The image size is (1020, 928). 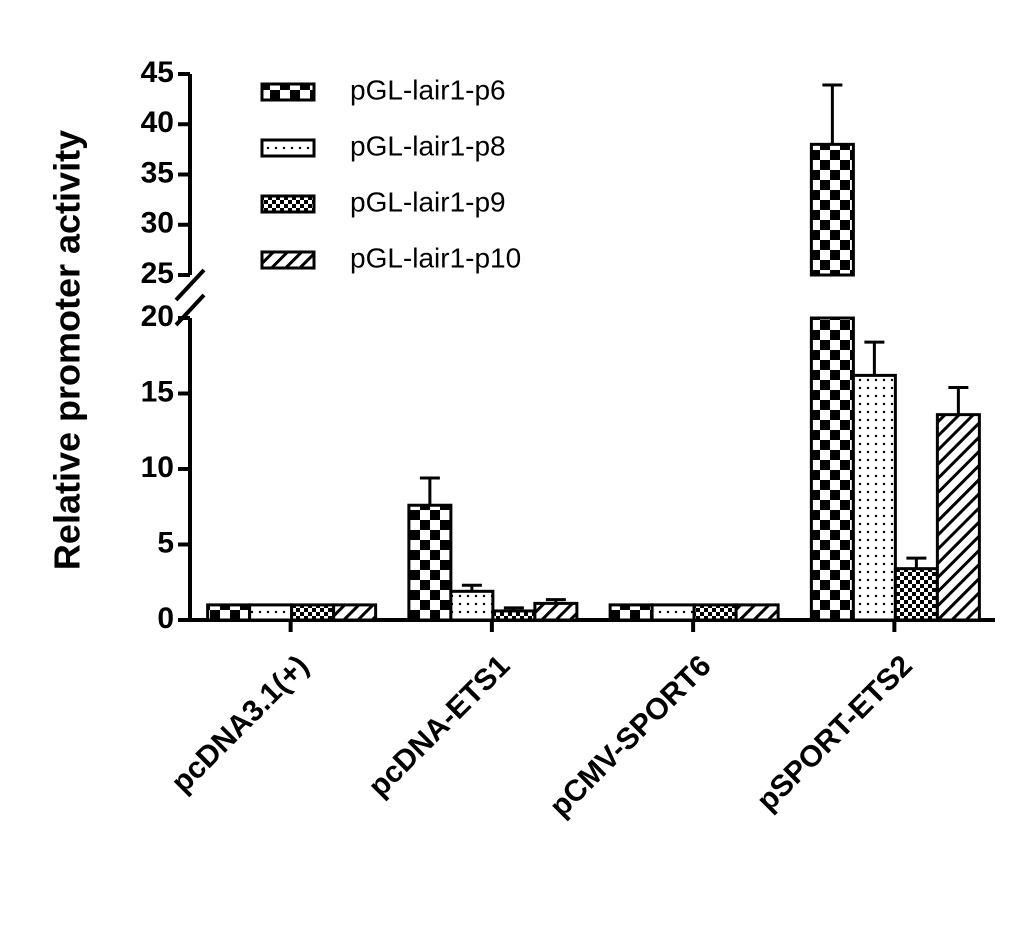 What do you see at coordinates (157, 391) in the screenshot?
I see `y-tick-label: 15` at bounding box center [157, 391].